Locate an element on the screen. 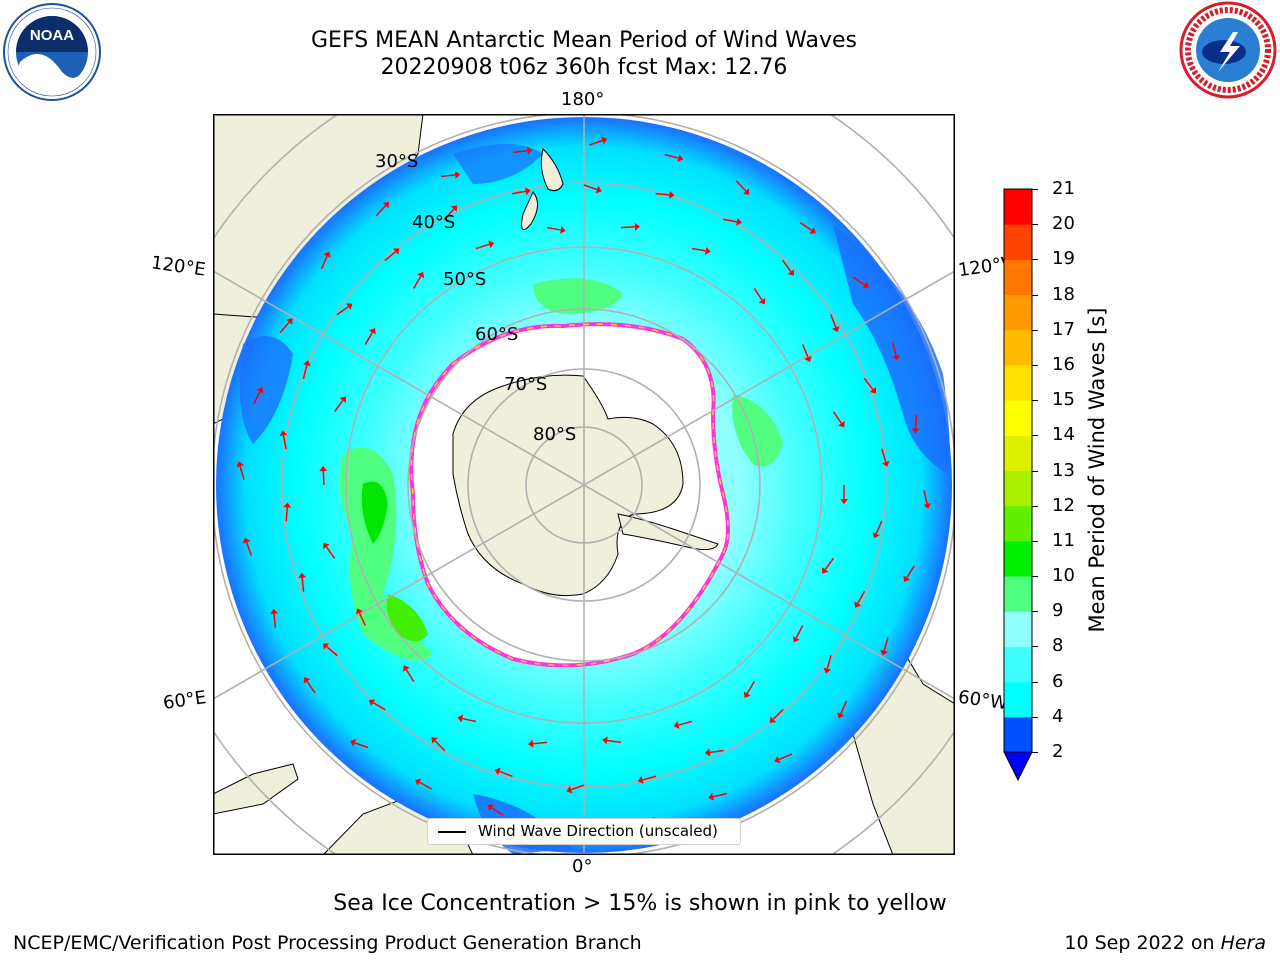  noaa-logo: NOAA is located at coordinates (52, 52).